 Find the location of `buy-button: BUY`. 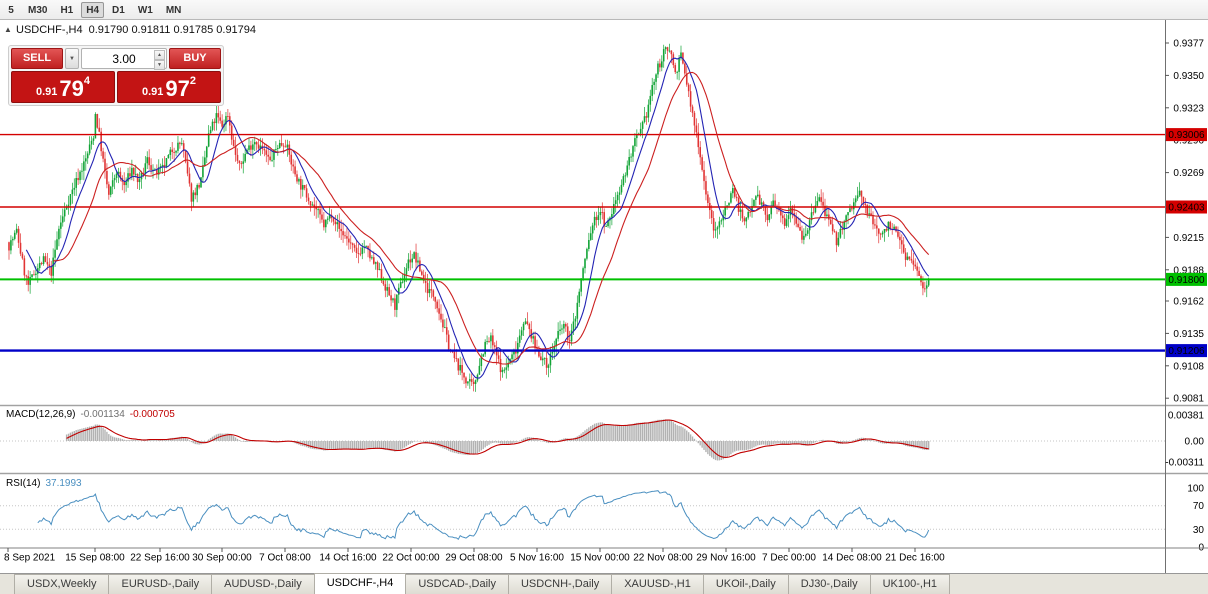

buy-button: BUY is located at coordinates (195, 58).